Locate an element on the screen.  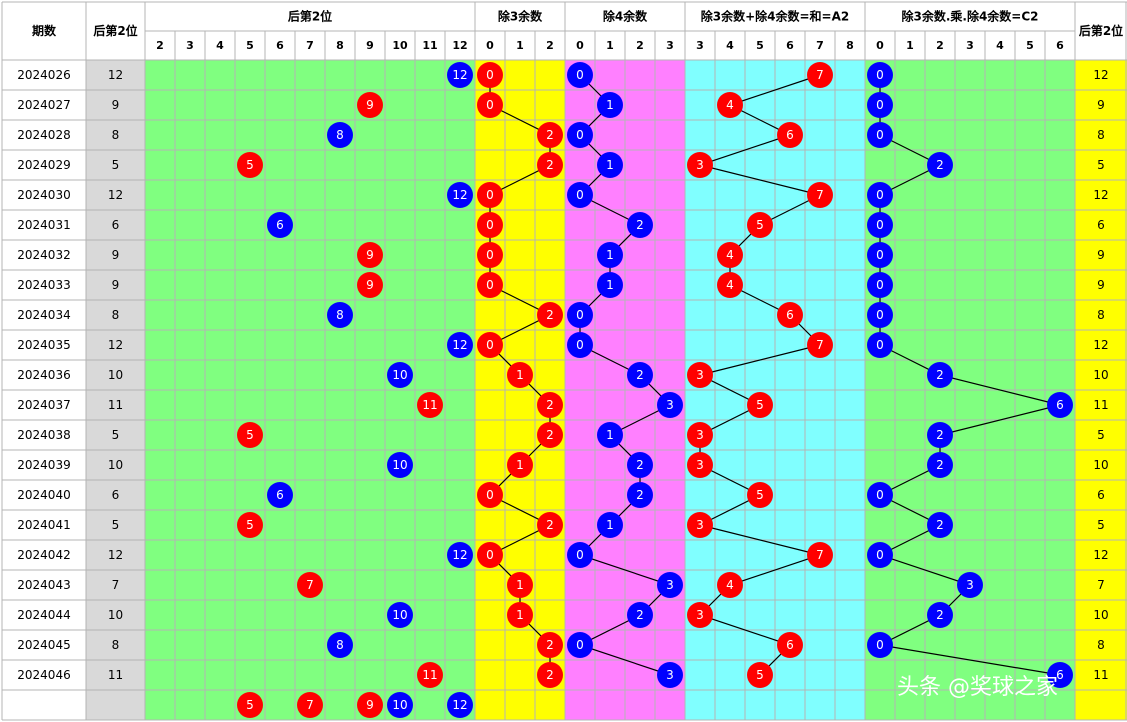
mod4-ball-label: 2 is located at coordinates (640, 495).